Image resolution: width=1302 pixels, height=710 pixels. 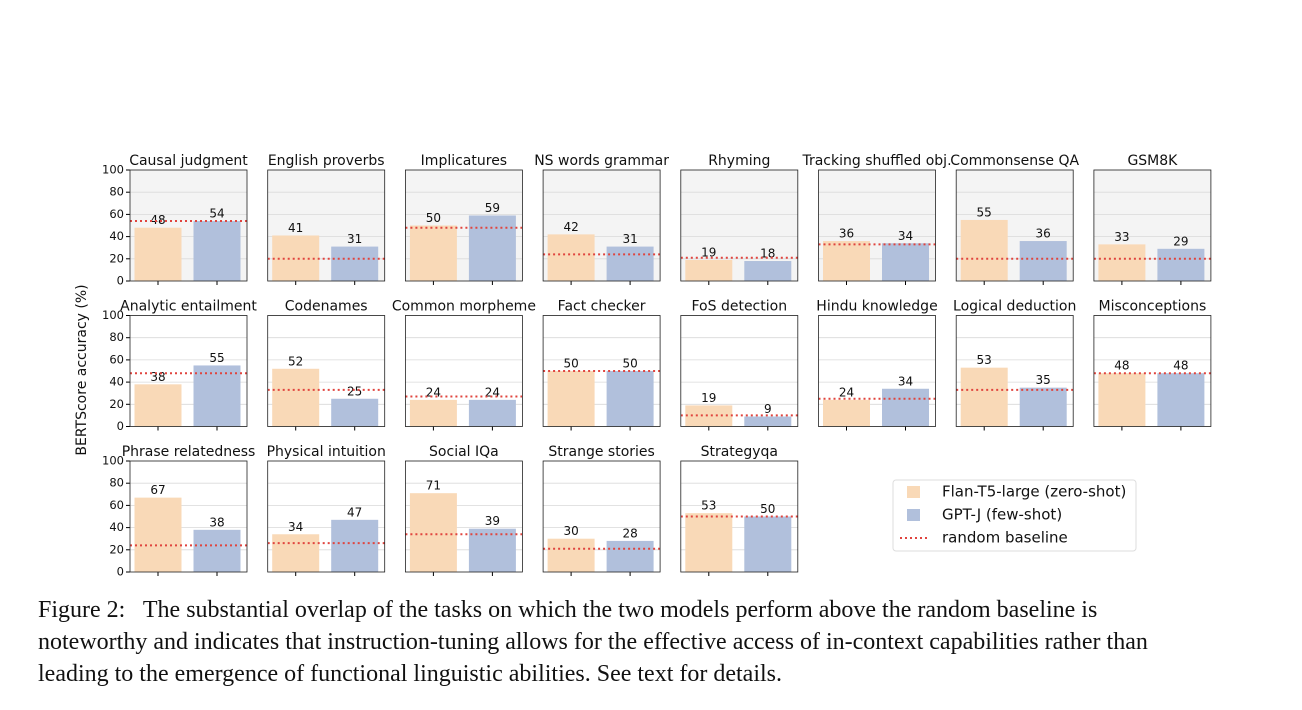 I want to click on subplot-title: Codenames, so click(x=326, y=307).